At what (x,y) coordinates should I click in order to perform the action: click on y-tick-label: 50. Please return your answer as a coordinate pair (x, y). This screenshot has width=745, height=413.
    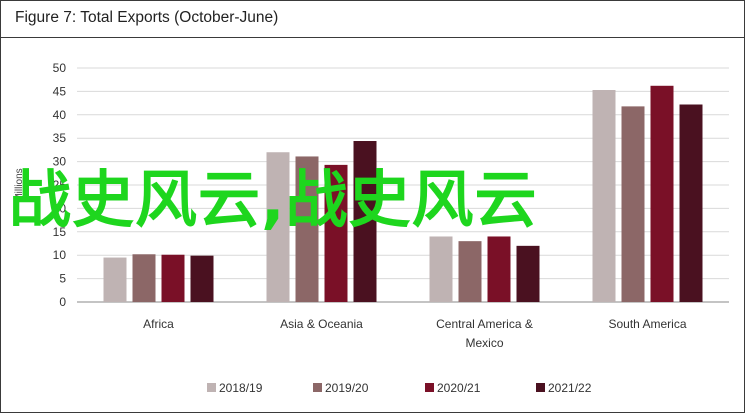
    Looking at the image, I should click on (60, 68).